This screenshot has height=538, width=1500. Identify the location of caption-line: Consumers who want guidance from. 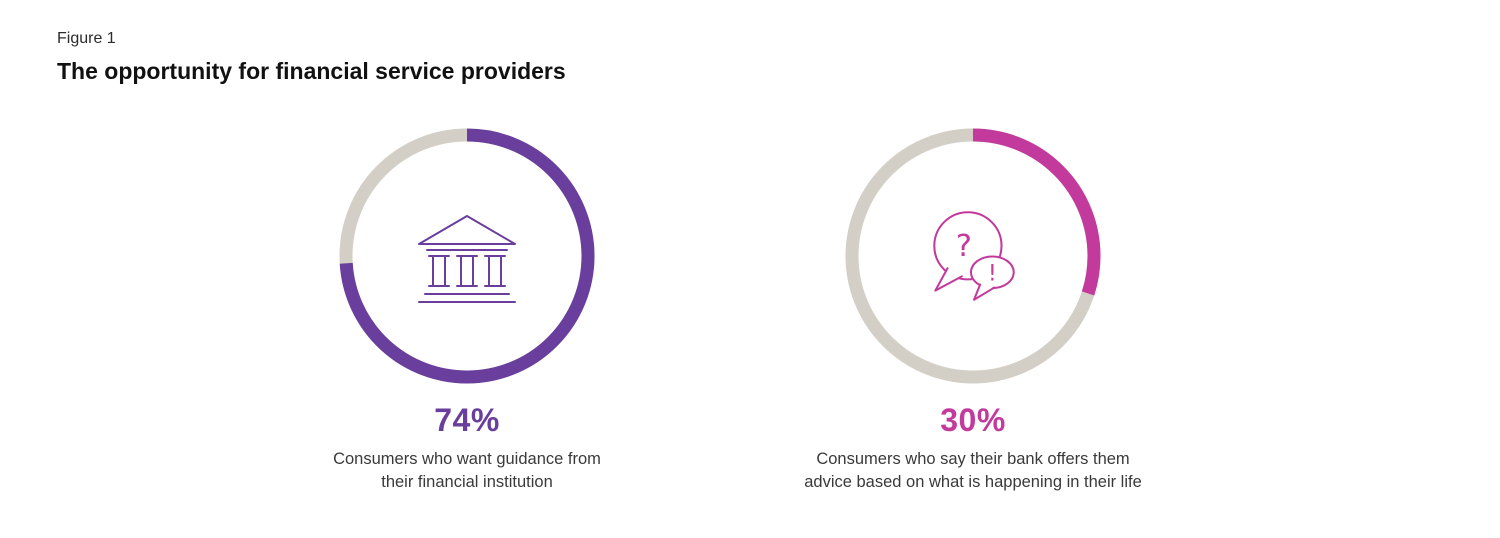
(467, 459).